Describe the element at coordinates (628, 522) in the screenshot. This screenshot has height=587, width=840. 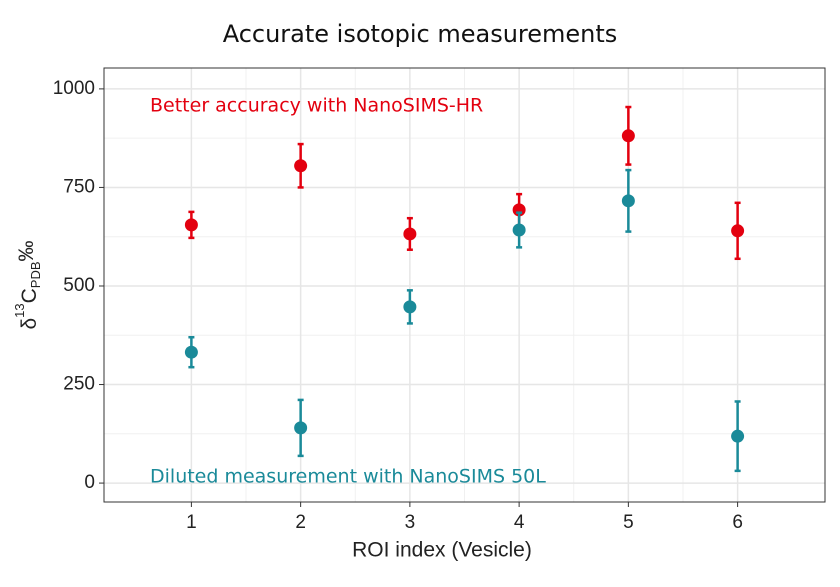
I see `x-tick-label: 5` at that location.